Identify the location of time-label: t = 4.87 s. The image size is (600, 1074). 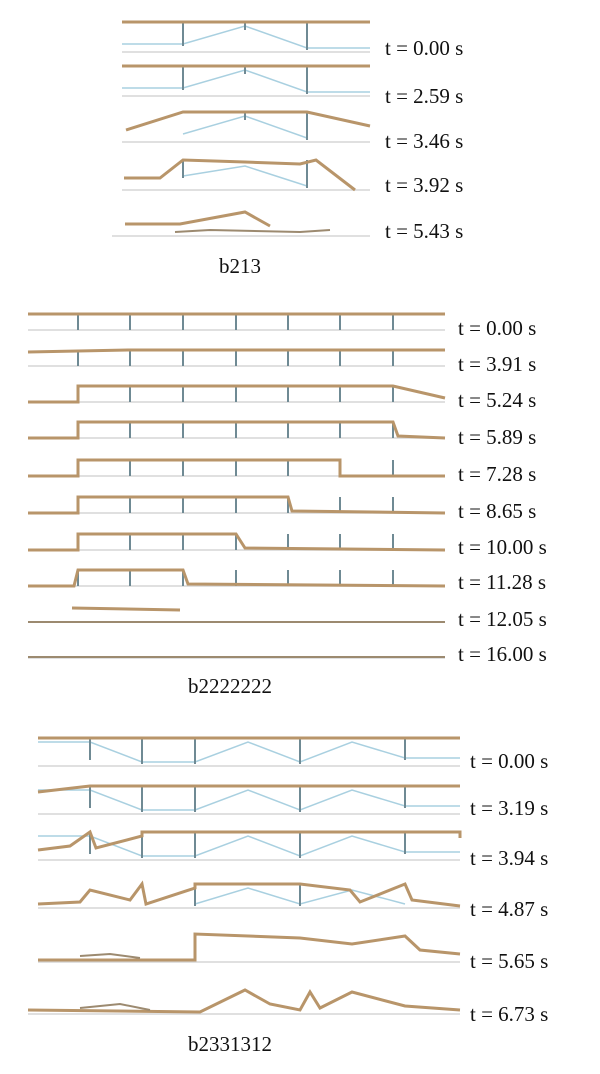
(509, 909).